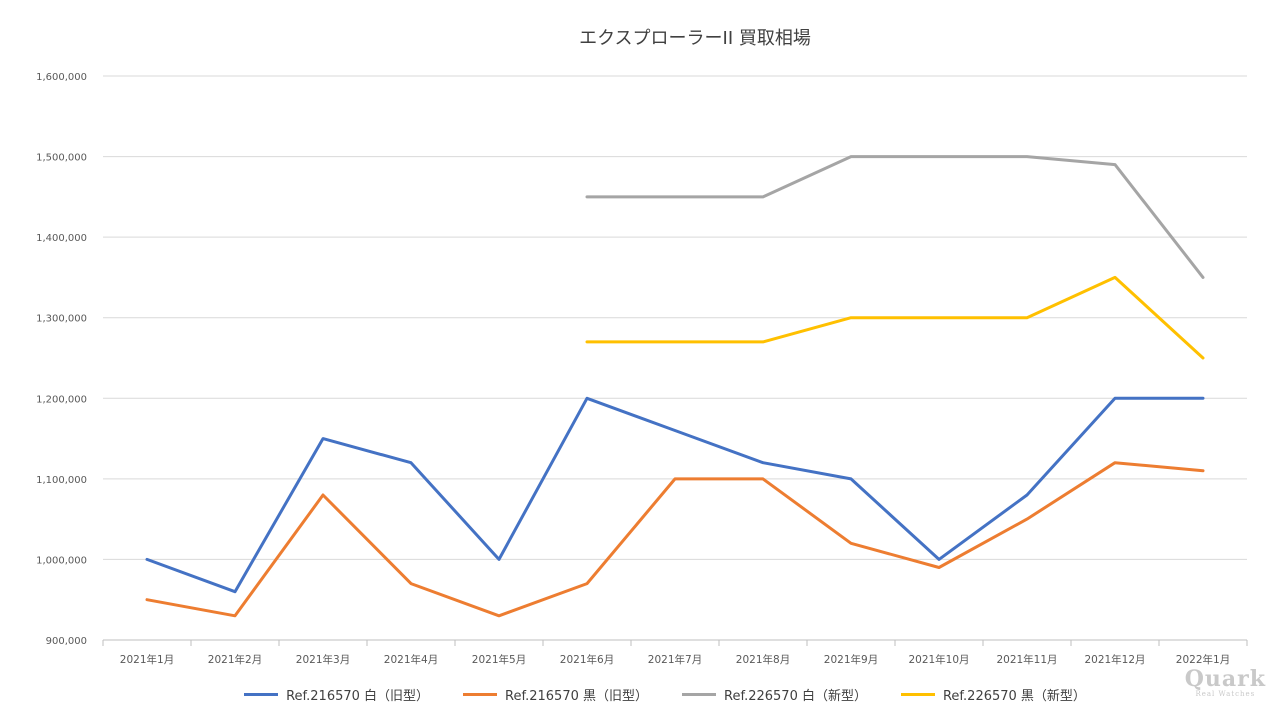 The width and height of the screenshot is (1280, 720). I want to click on watermark-title: Quark, so click(1225, 679).